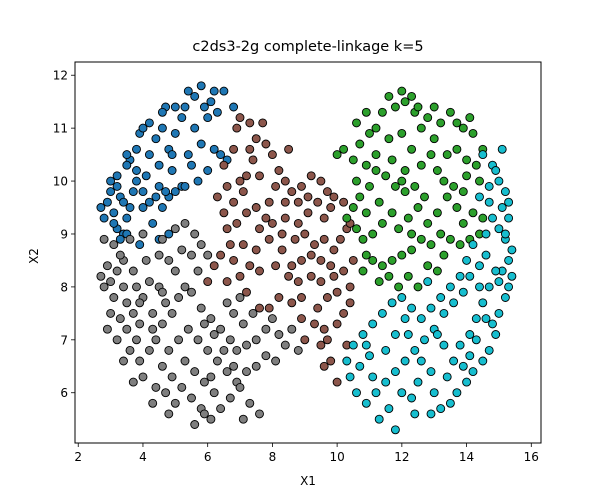 This screenshot has height=500, width=600. Describe the element at coordinates (60, 129) in the screenshot. I see `y-tick-label: 11` at that location.